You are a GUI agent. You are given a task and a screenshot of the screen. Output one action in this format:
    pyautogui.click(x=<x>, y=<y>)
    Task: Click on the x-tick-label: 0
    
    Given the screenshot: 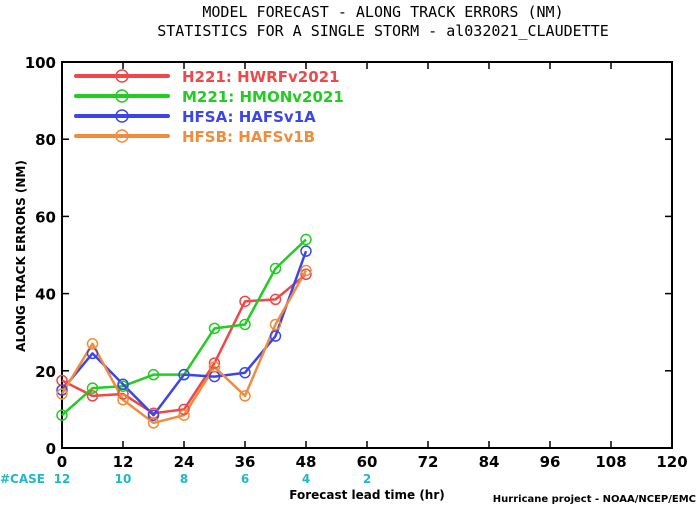 What is the action you would take?
    pyautogui.click(x=62, y=462)
    